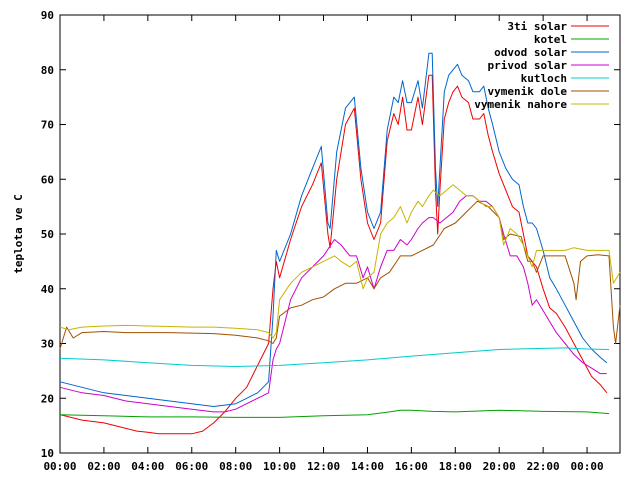 The image size is (640, 485). Describe the element at coordinates (18, 233) in the screenshot. I see `y-axis-label: teplota ve C` at that location.